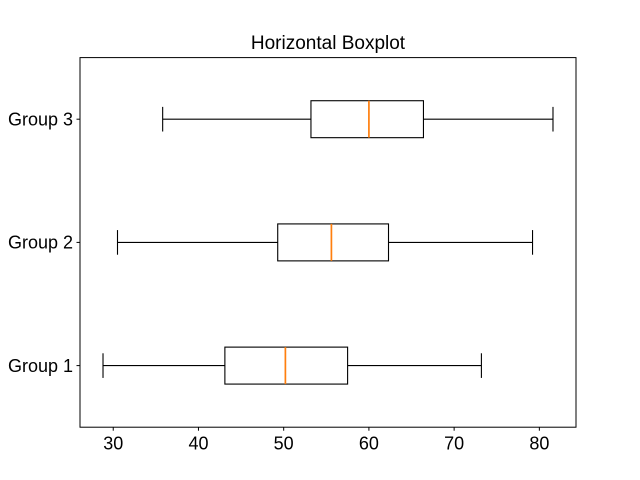 Image resolution: width=640 pixels, height=480 pixels. What do you see at coordinates (40, 366) in the screenshot?
I see `y-tick-label-group-1: Group 1` at bounding box center [40, 366].